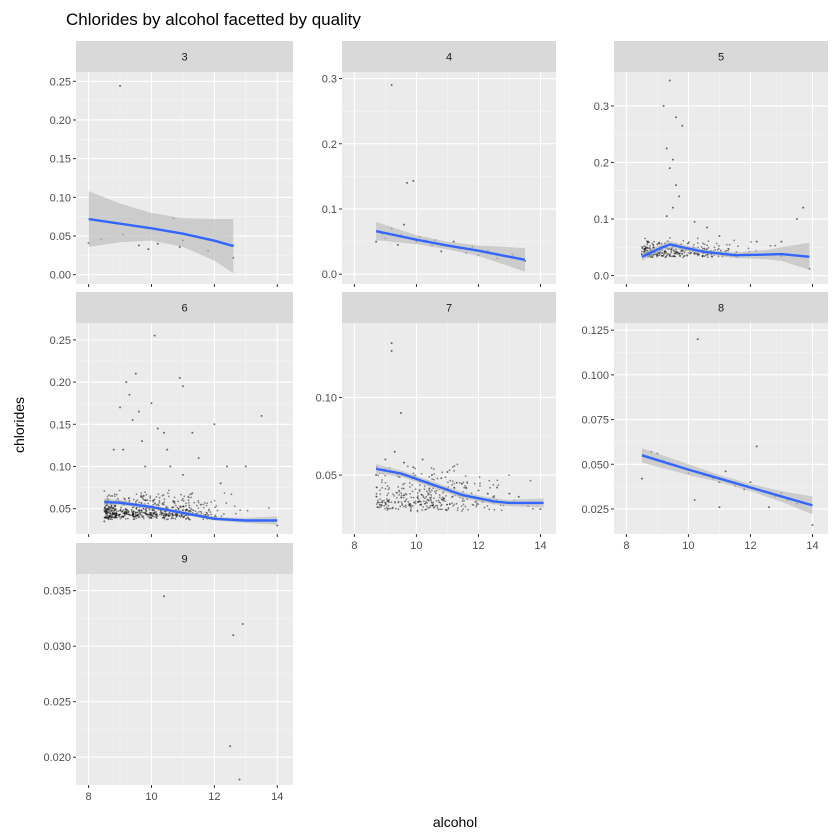 This screenshot has width=840, height=840. I want to click on facet-panel-8: 8 0.025 0.050 0.075 0.100 0.125 8 10 12 14, so click(704, 422).